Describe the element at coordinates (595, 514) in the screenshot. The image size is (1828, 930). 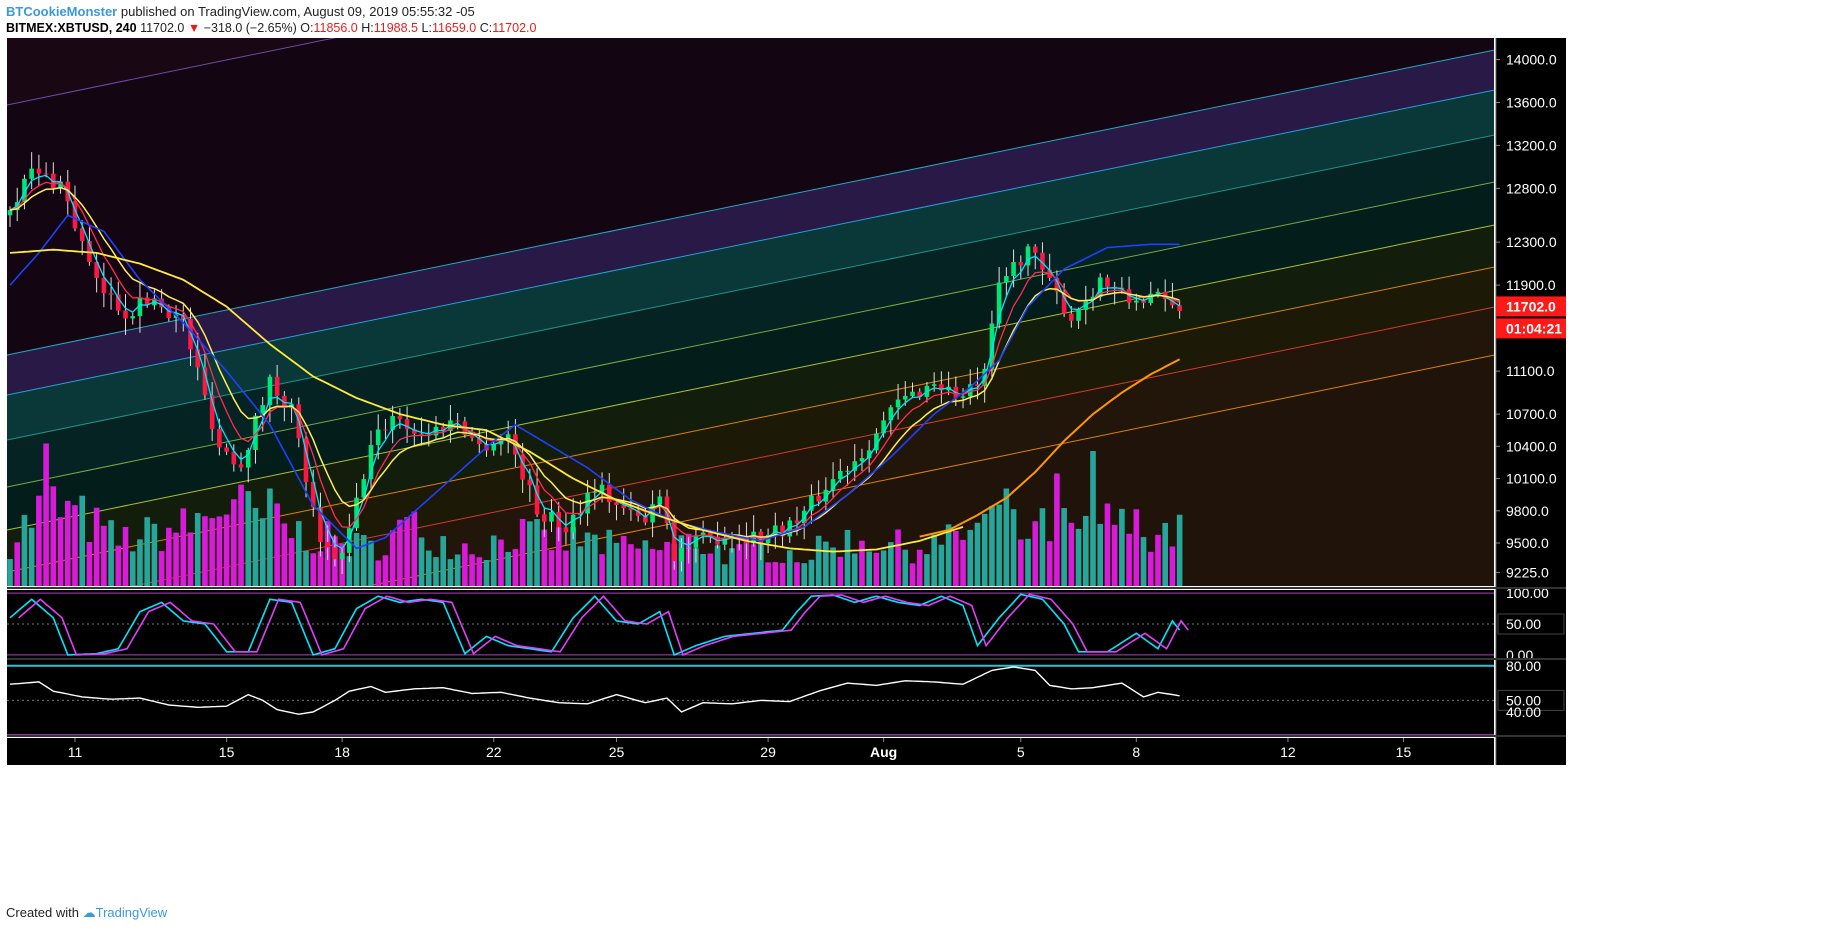
I see `volume-bars` at that location.